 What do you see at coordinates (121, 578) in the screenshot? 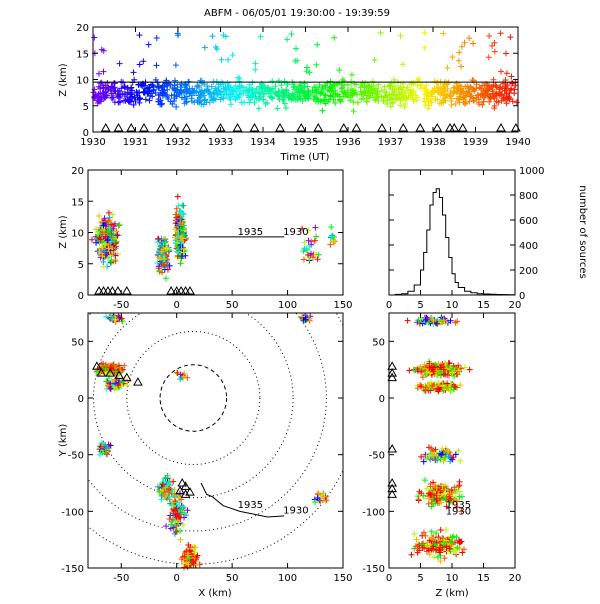
I see `x-tick-label: -50` at bounding box center [121, 578].